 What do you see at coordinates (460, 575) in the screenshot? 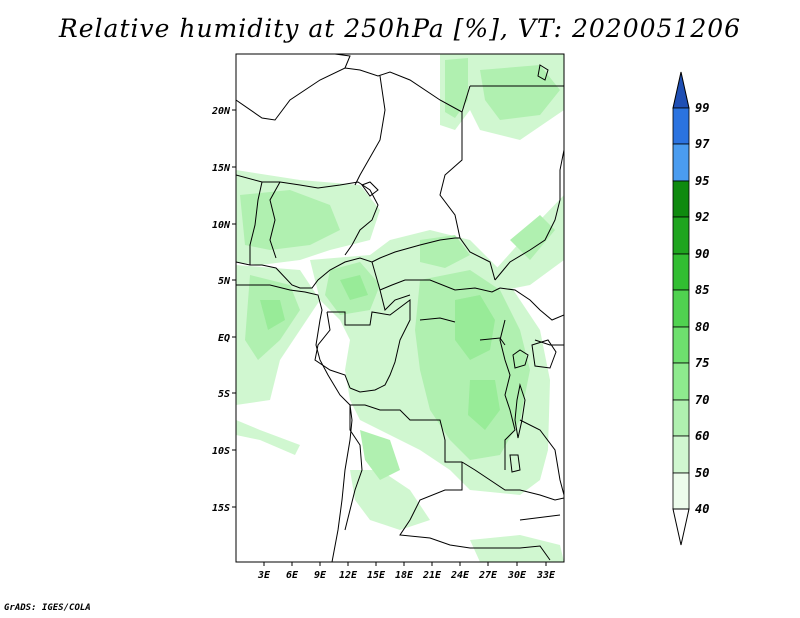
I see `lon-label-24e: 24E` at bounding box center [460, 575].